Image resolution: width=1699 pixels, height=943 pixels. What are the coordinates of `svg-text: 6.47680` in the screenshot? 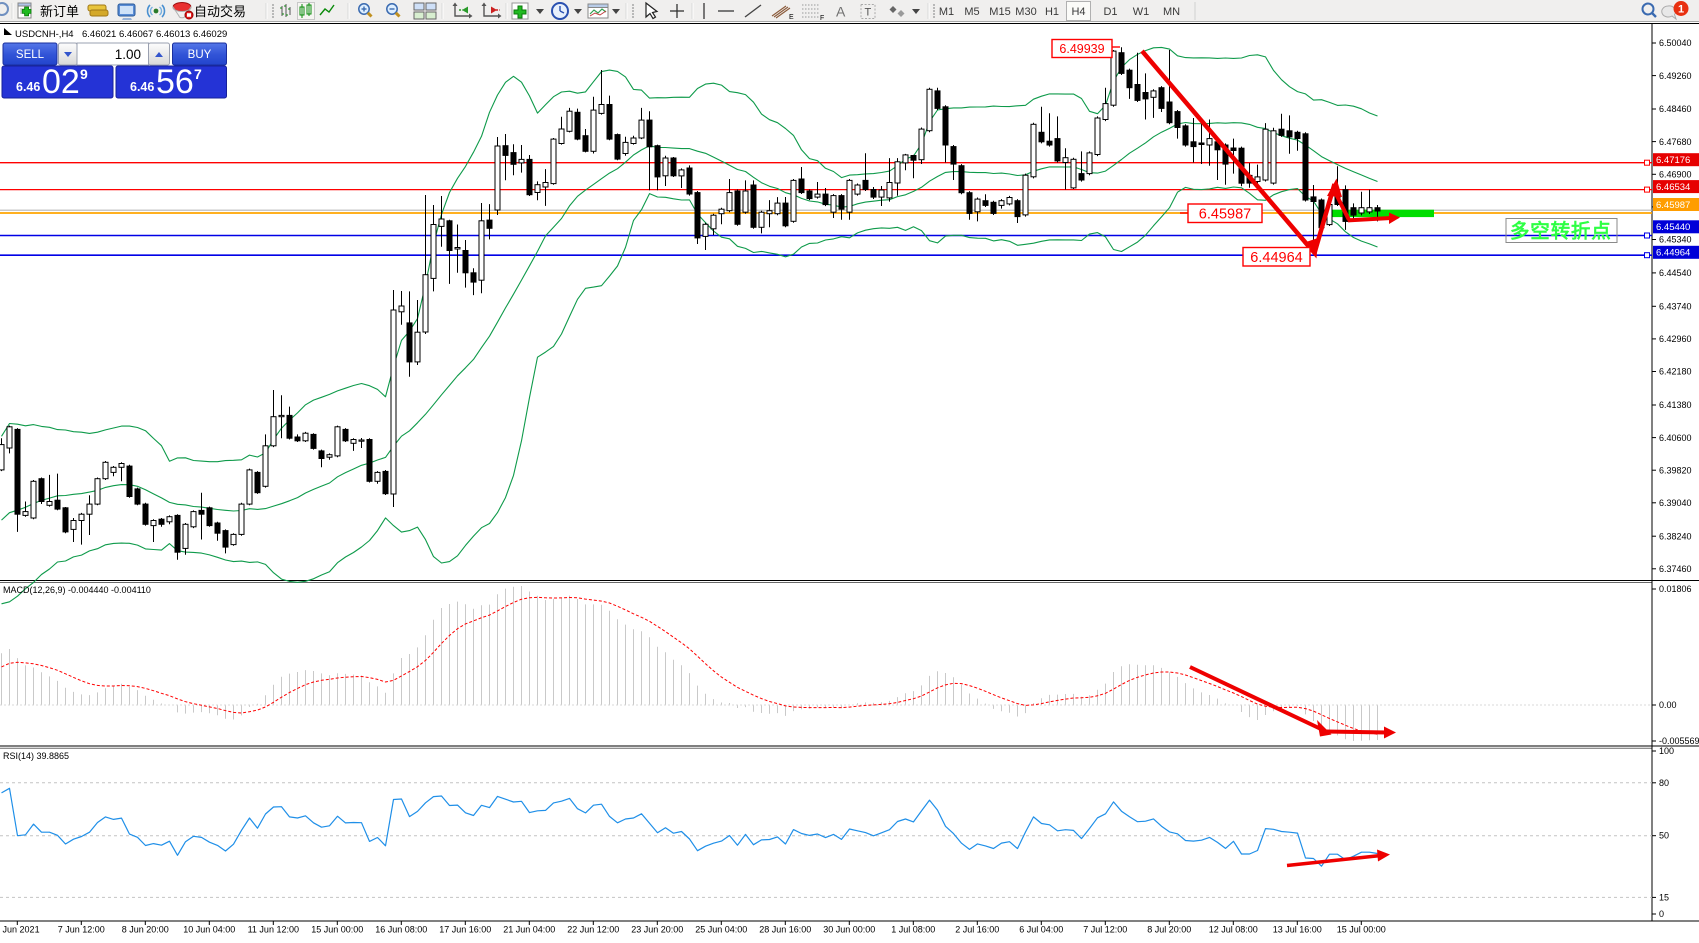 It's located at (1675, 142).